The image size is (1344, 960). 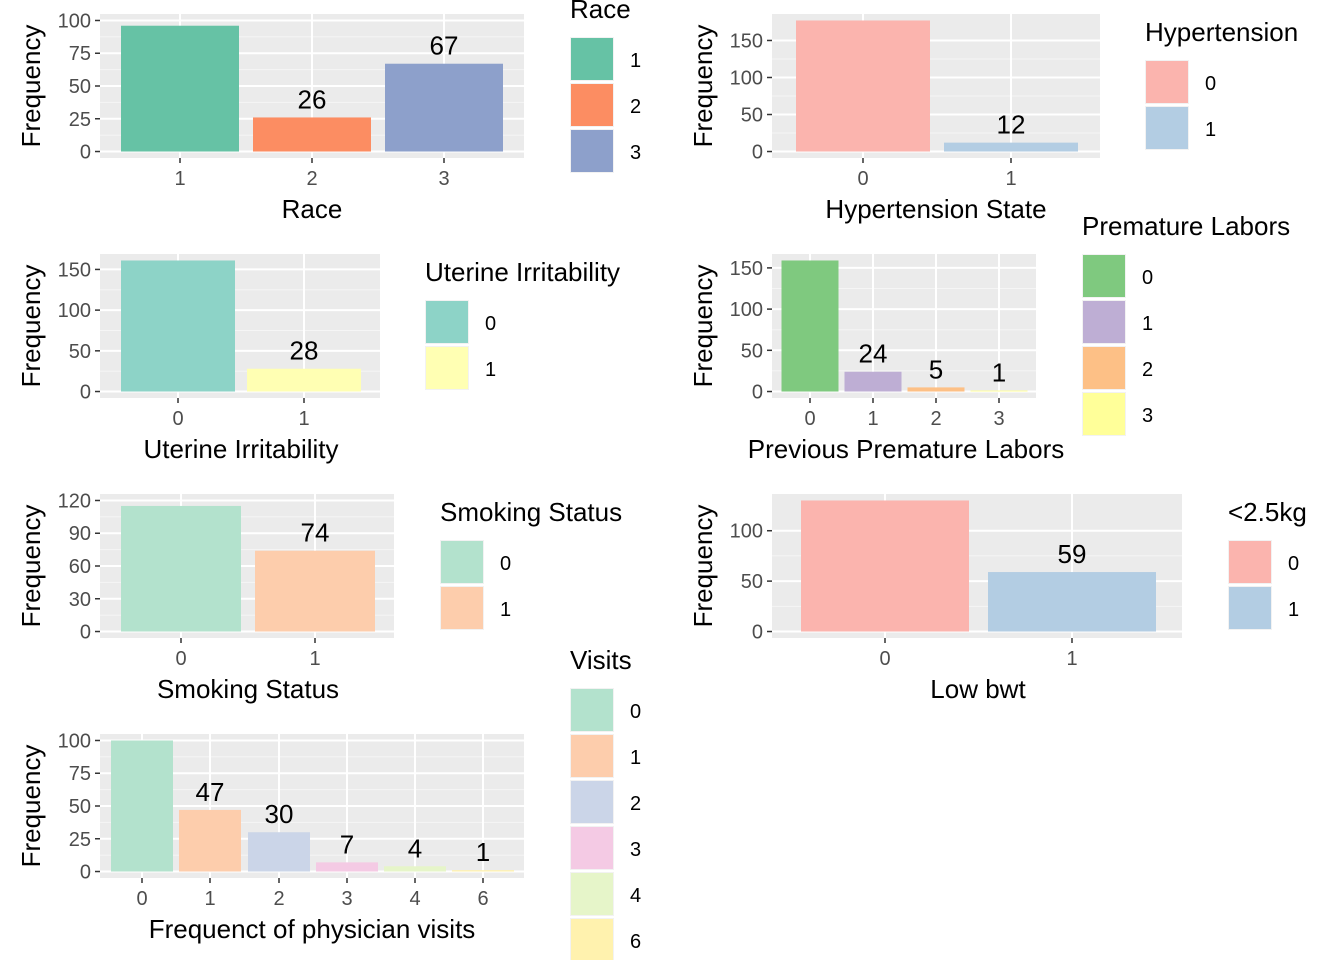 I want to click on x-axis-title: Hypertension State, so click(x=935, y=209).